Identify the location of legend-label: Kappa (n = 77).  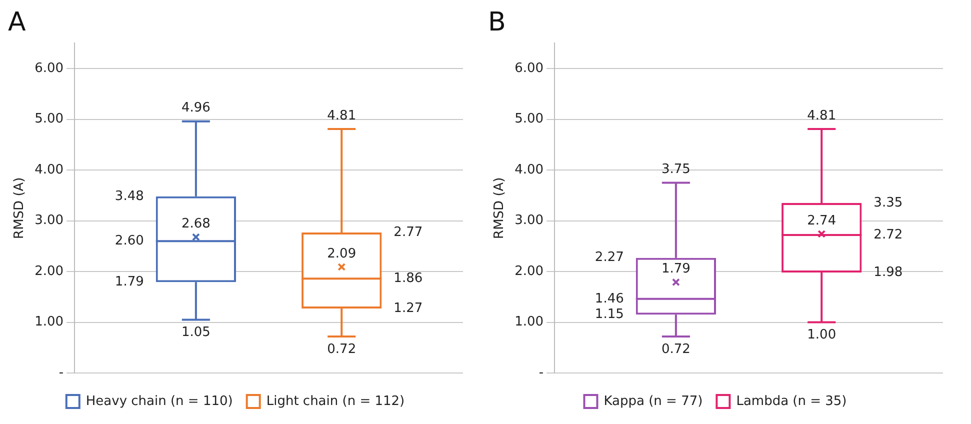
(653, 401).